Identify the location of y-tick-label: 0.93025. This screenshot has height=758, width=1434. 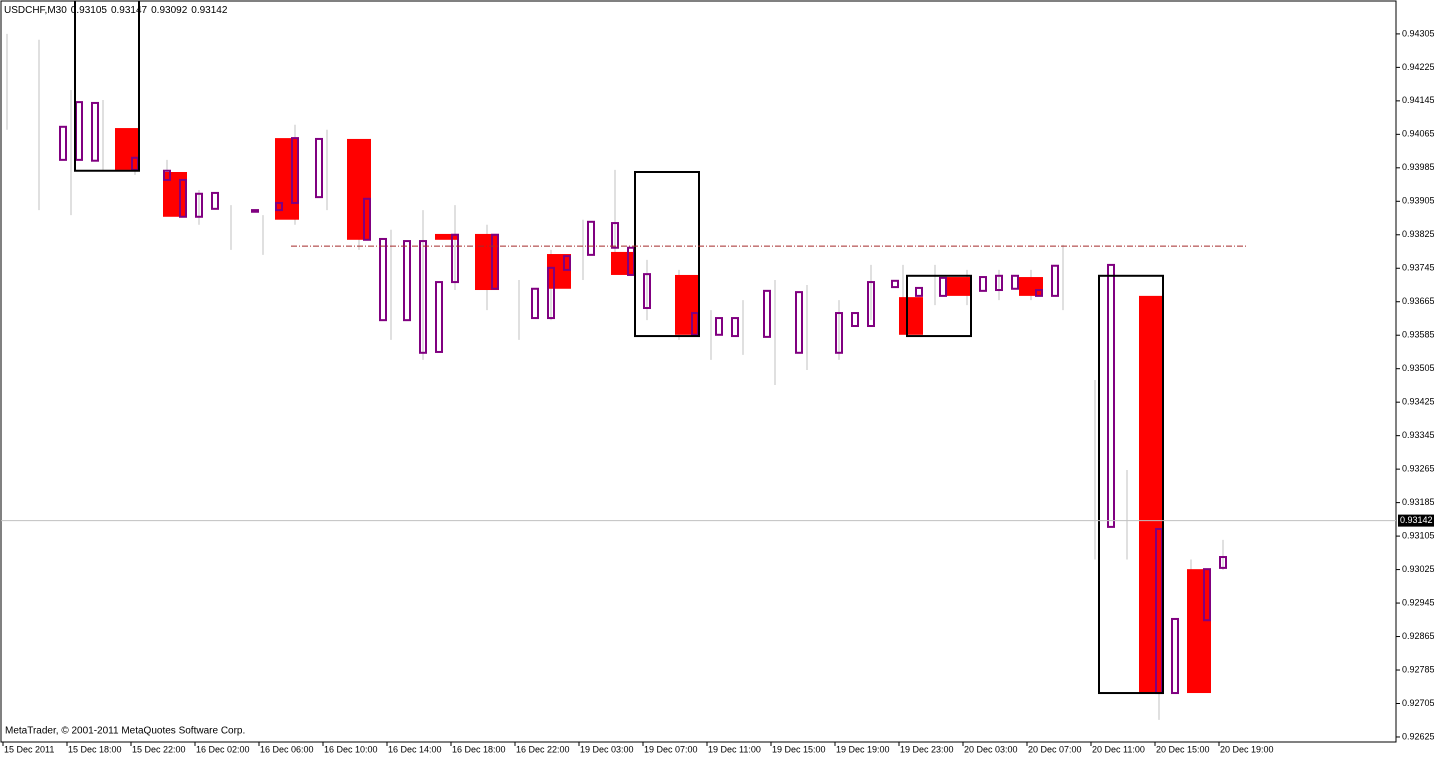
(1418, 569).